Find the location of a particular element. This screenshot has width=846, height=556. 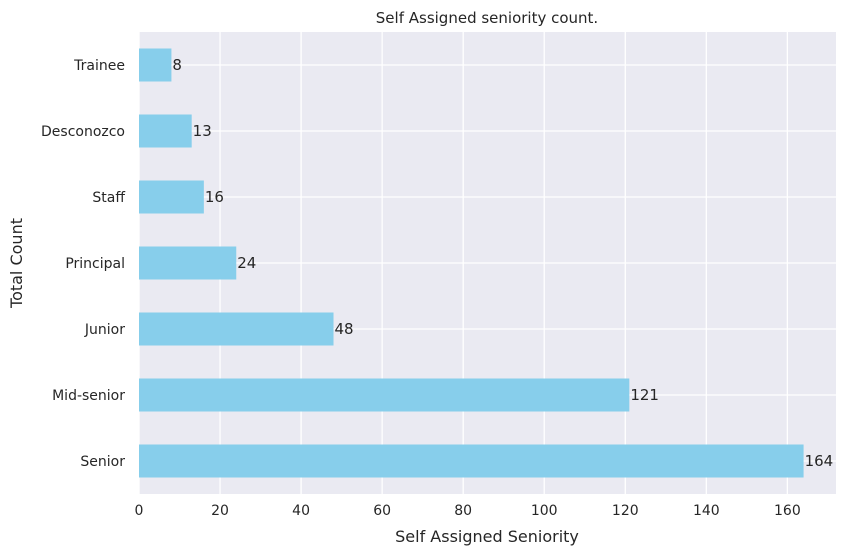

bar-value-label: 8 is located at coordinates (177, 65).